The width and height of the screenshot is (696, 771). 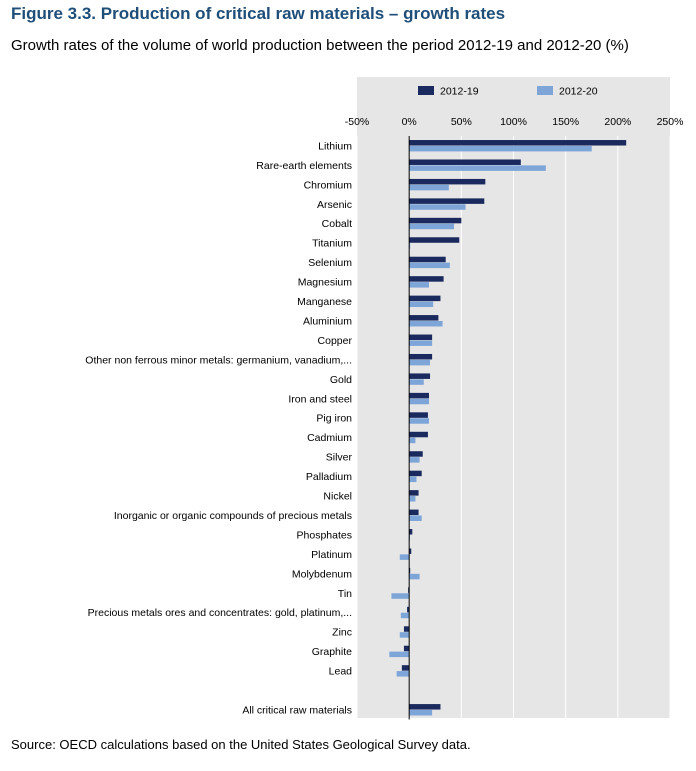 I want to click on category-label: Copper, so click(x=335, y=341).